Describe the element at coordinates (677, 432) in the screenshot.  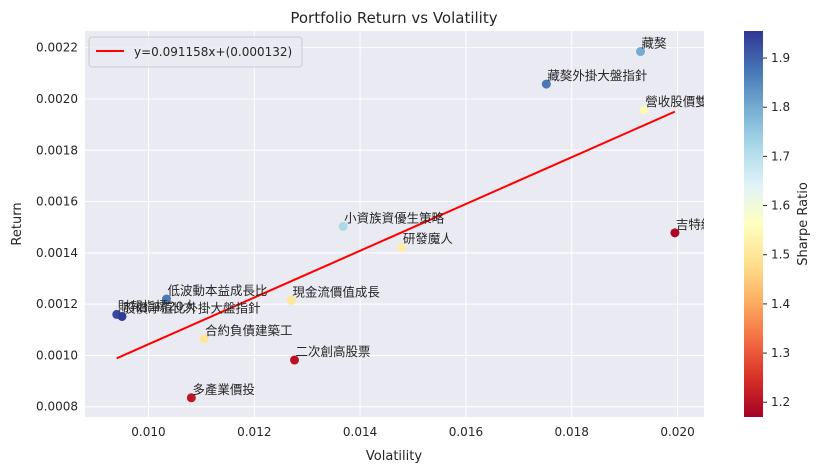
I see `x-tick-label: 0.020` at that location.